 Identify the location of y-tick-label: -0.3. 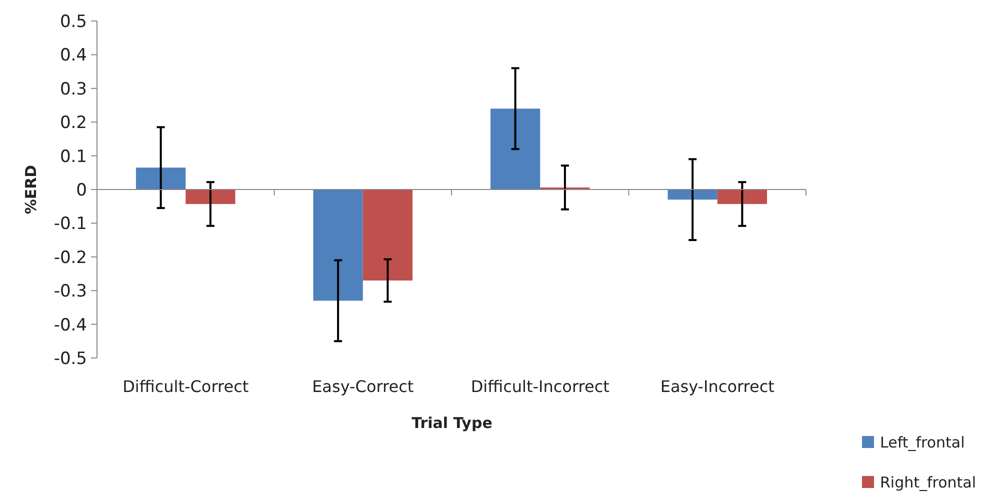
(70, 292).